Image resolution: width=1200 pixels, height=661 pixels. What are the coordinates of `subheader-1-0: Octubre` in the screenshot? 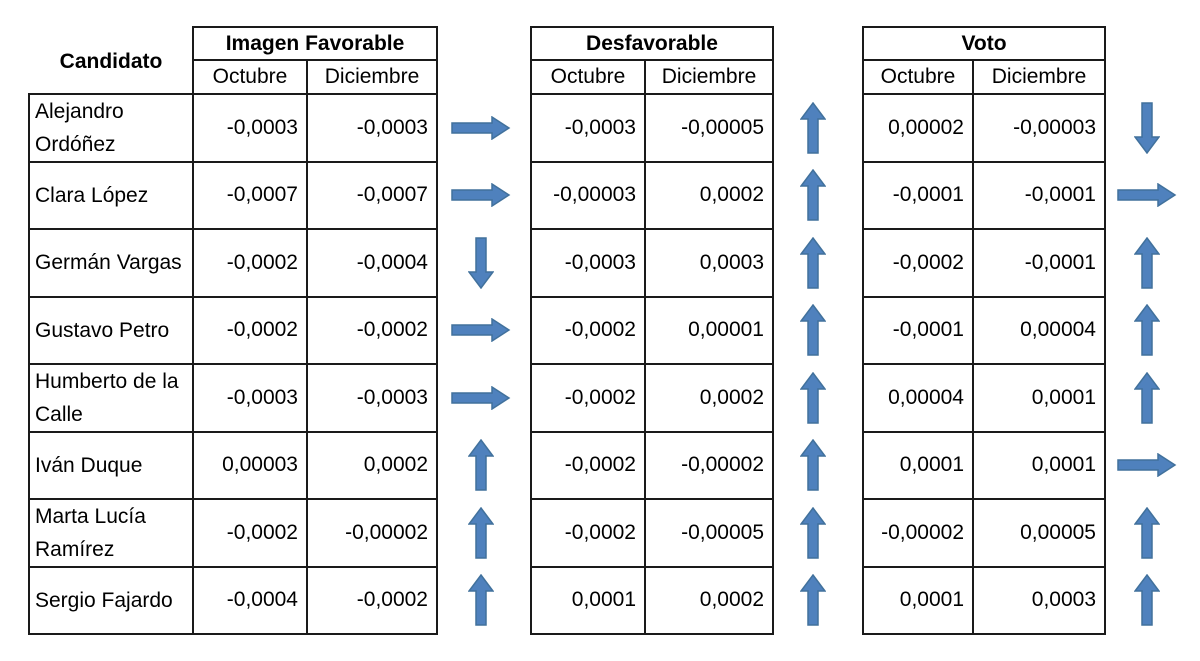 It's located at (588, 77).